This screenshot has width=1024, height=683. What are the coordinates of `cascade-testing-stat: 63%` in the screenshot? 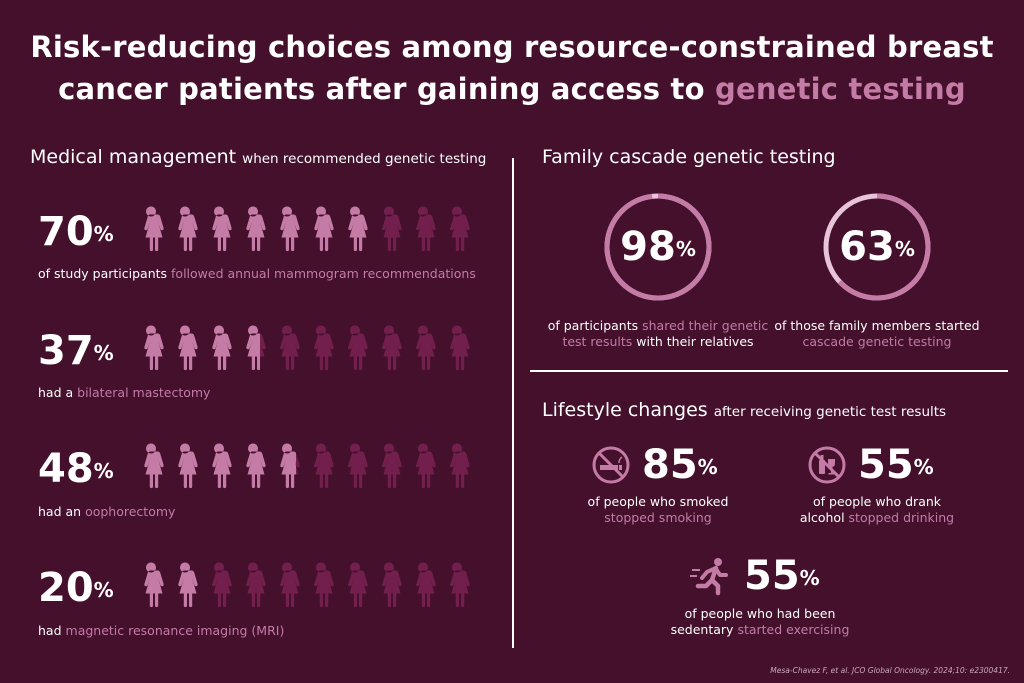 It's located at (877, 247).